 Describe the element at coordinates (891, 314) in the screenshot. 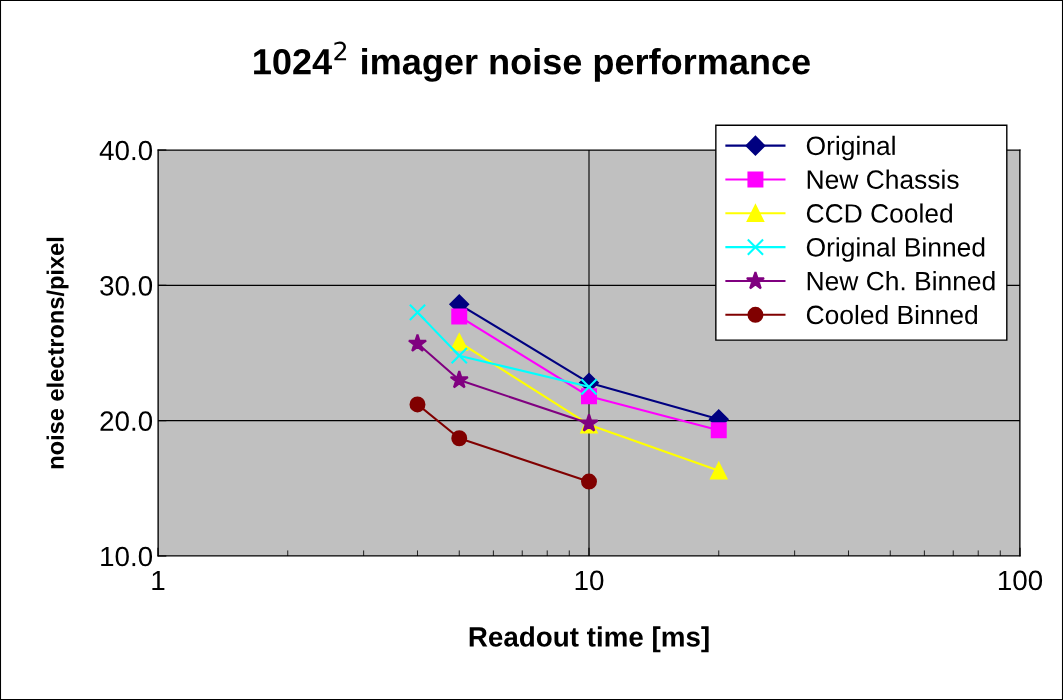

I see `legend-label: Cooled Binned` at that location.